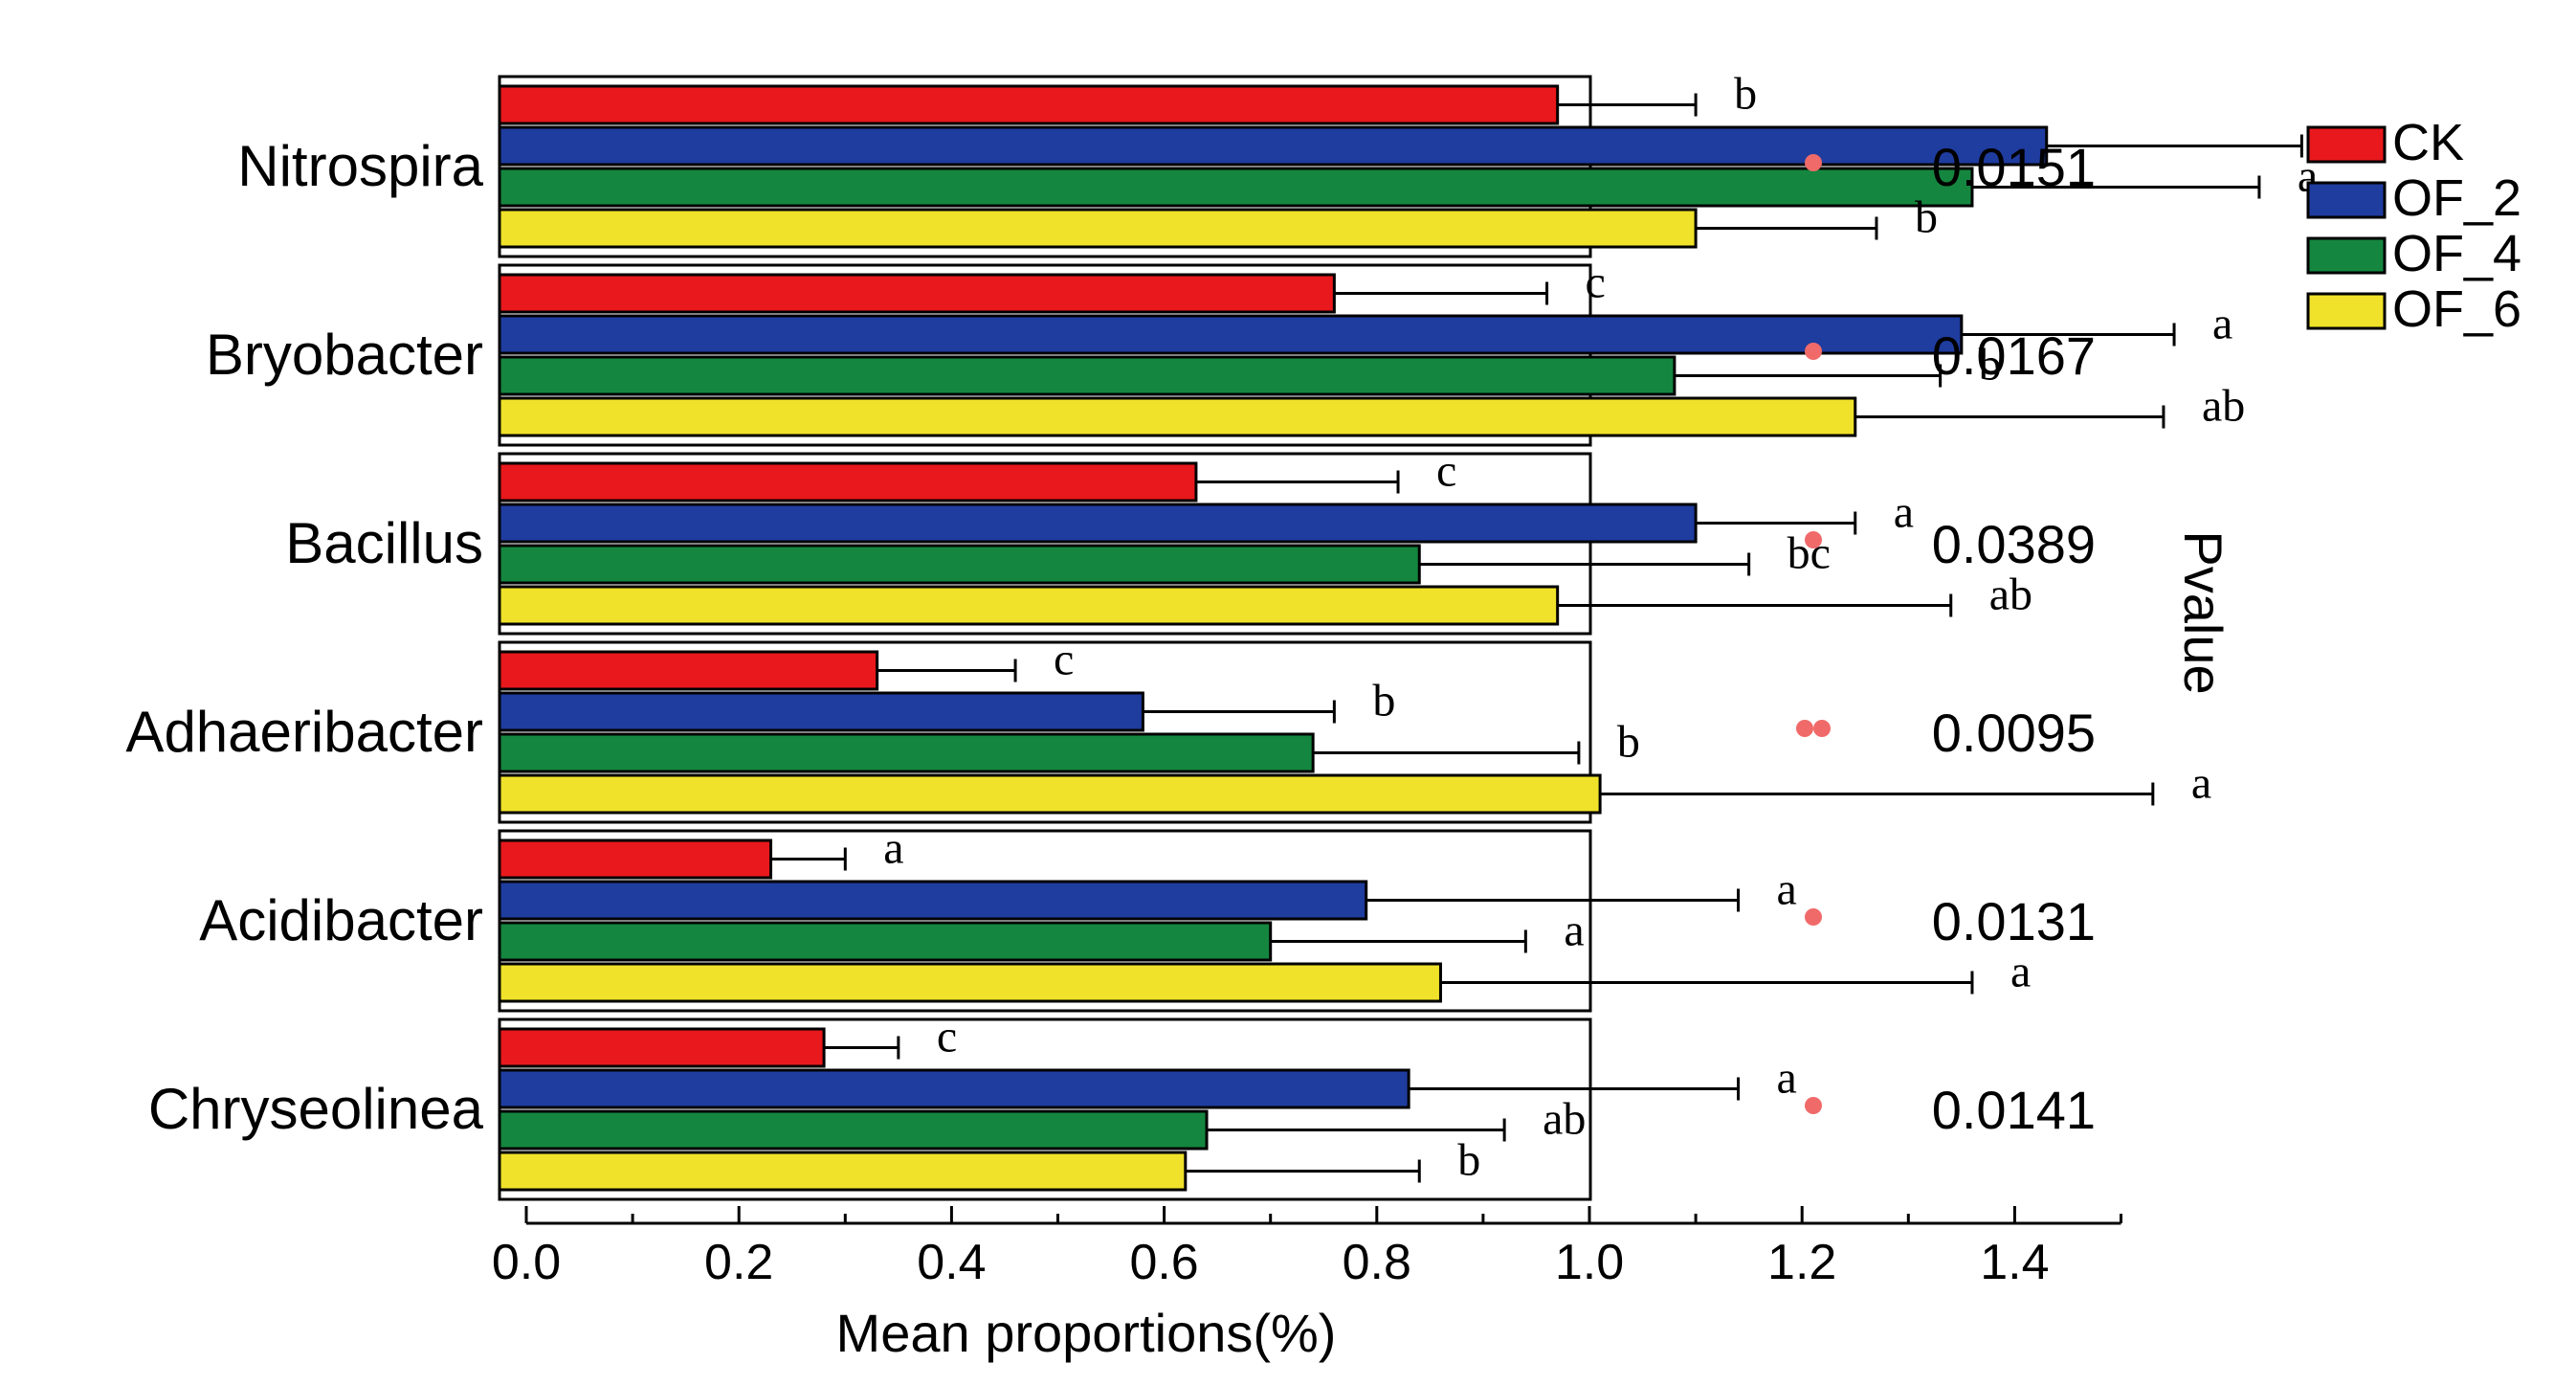  What do you see at coordinates (1163, 1262) in the screenshot?
I see `x-tick-label: 0.6` at bounding box center [1163, 1262].